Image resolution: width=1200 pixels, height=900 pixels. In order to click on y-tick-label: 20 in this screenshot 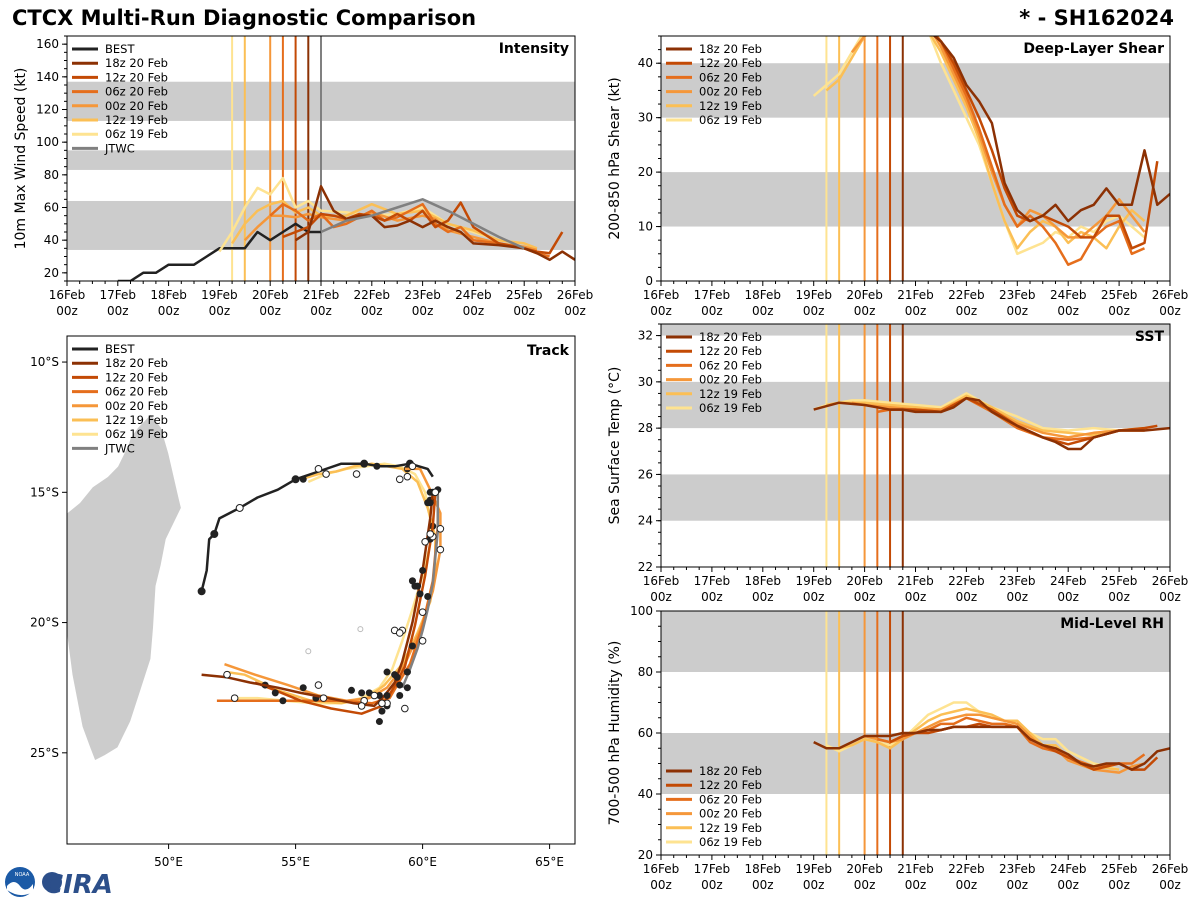, I will do `click(645, 172)`.